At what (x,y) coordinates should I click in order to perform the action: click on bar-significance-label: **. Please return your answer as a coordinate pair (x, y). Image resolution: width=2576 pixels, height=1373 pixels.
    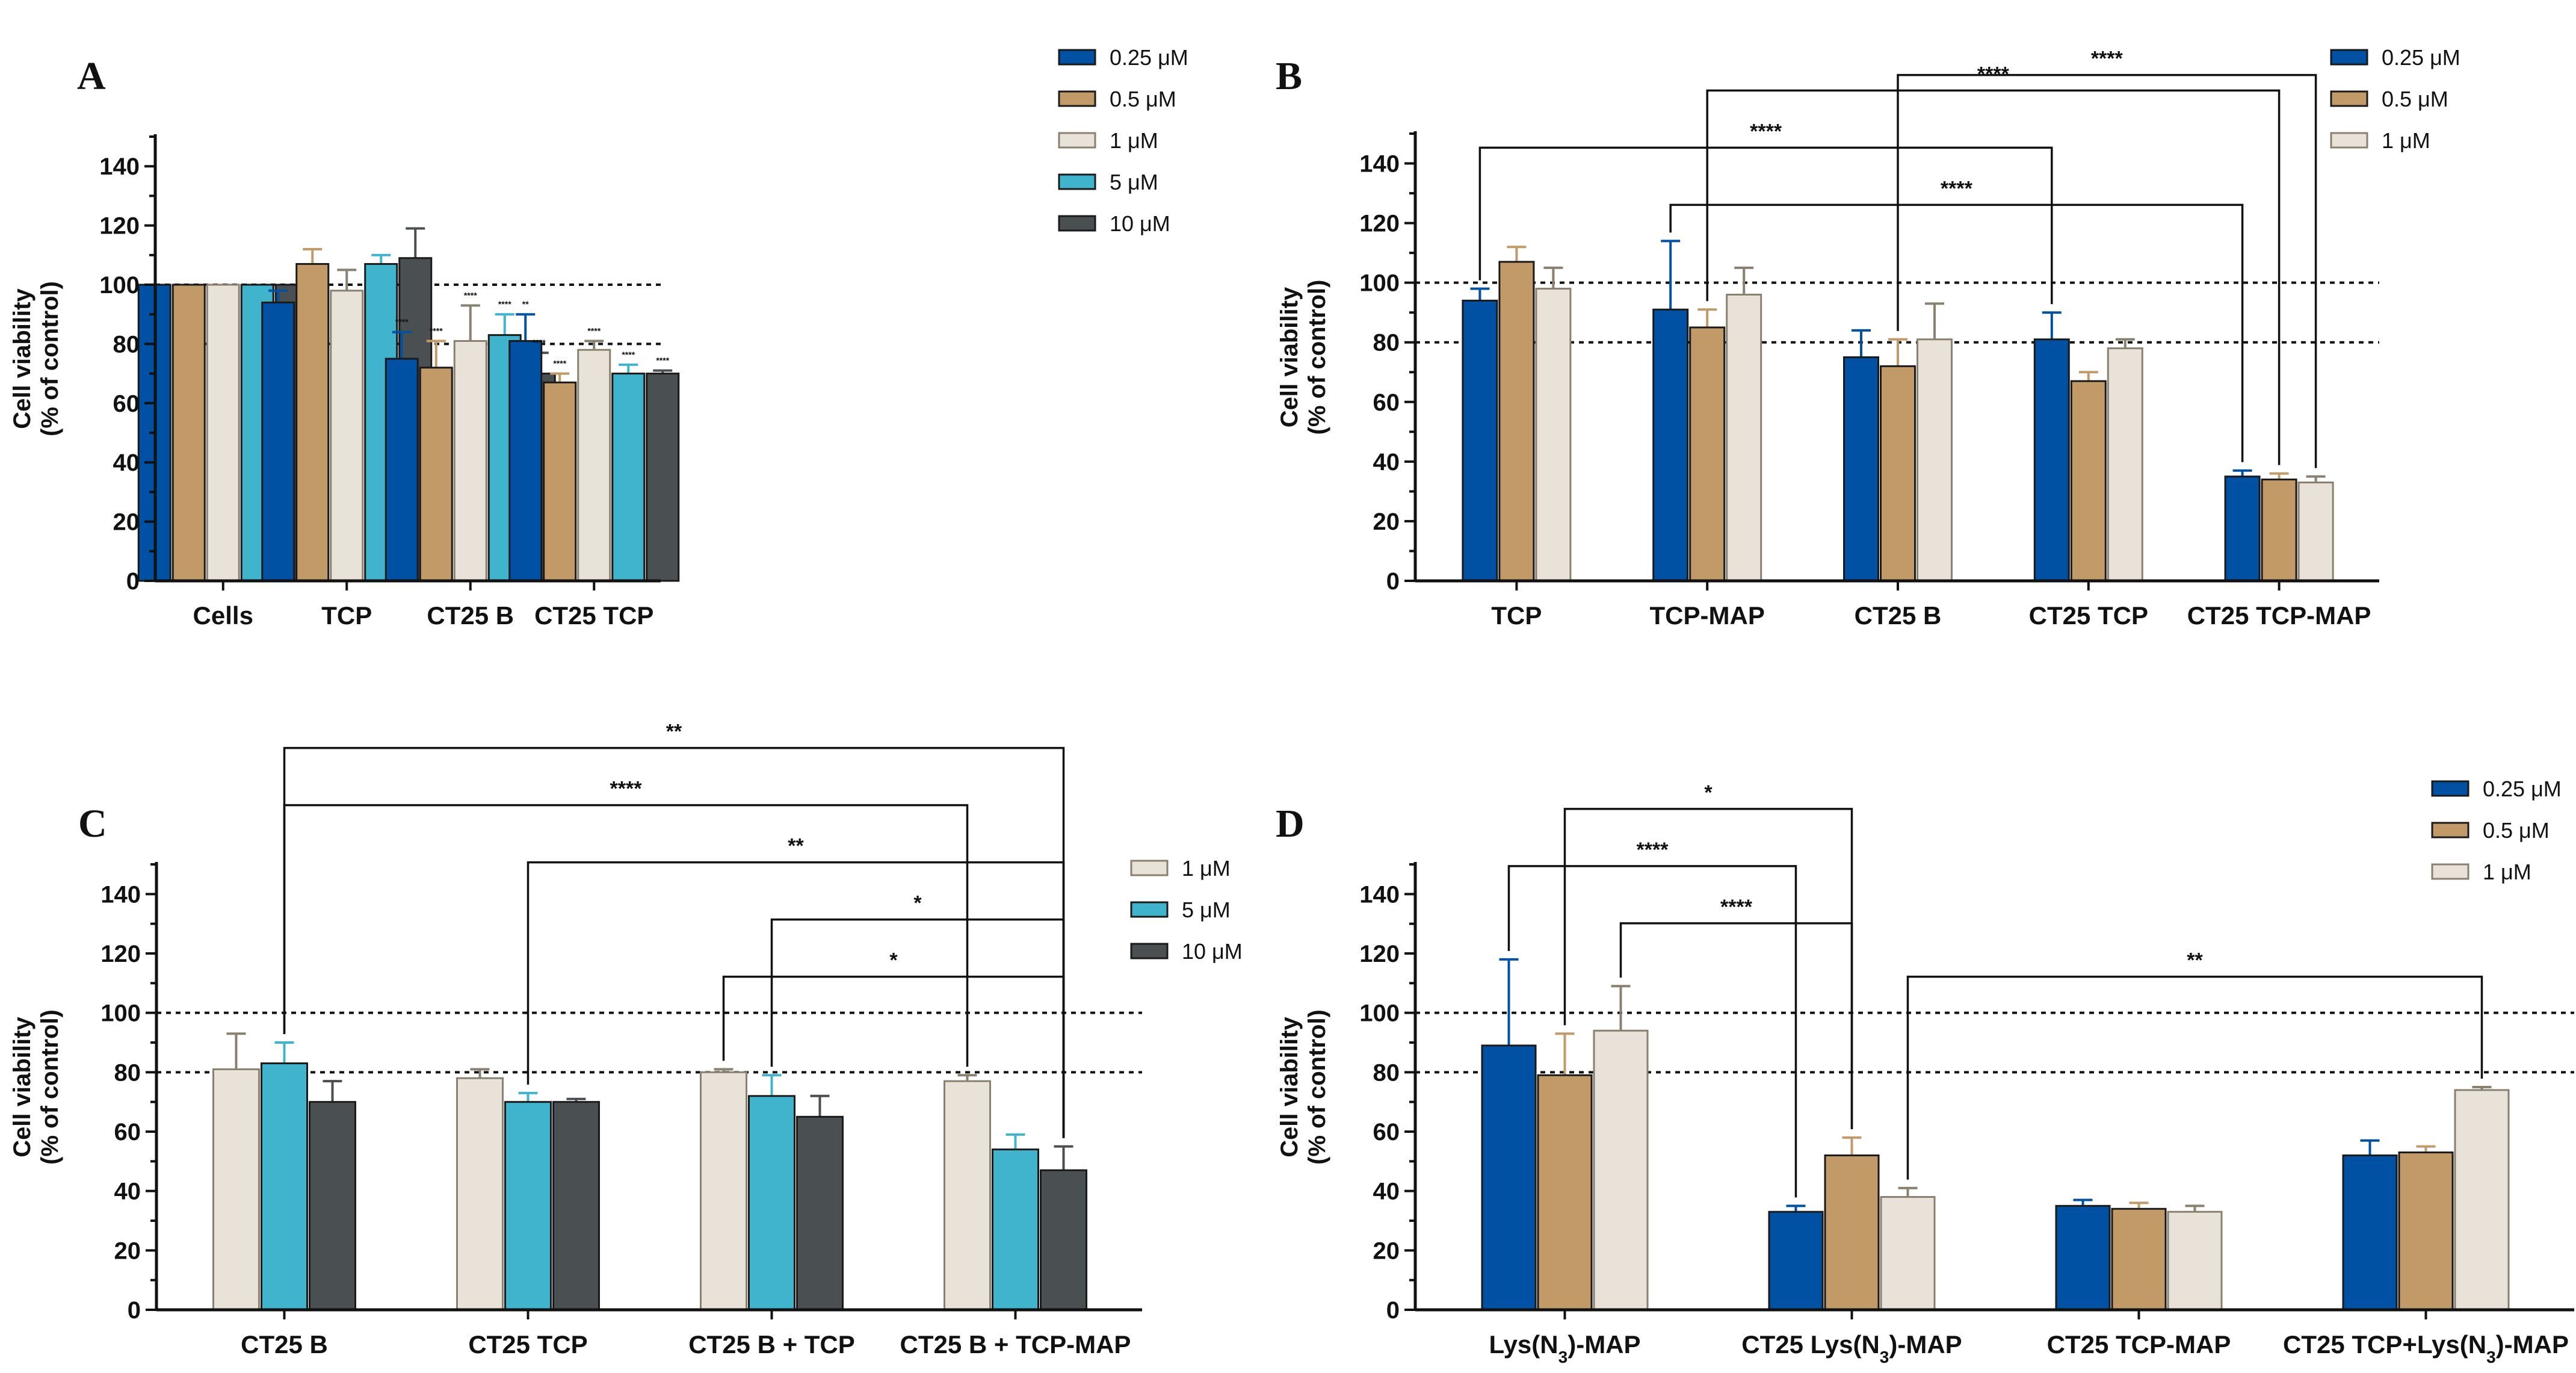
    Looking at the image, I should click on (525, 304).